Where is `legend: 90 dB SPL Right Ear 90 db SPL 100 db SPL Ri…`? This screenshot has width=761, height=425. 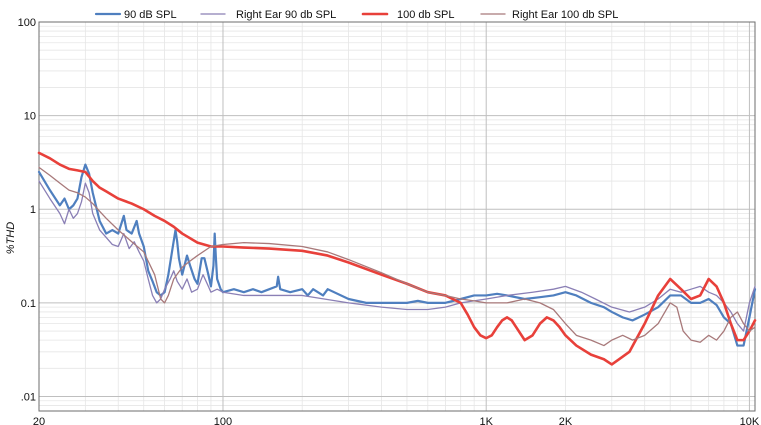 legend: 90 dB SPL Right Ear 90 db SPL 100 db SPL Ri… is located at coordinates (356, 15).